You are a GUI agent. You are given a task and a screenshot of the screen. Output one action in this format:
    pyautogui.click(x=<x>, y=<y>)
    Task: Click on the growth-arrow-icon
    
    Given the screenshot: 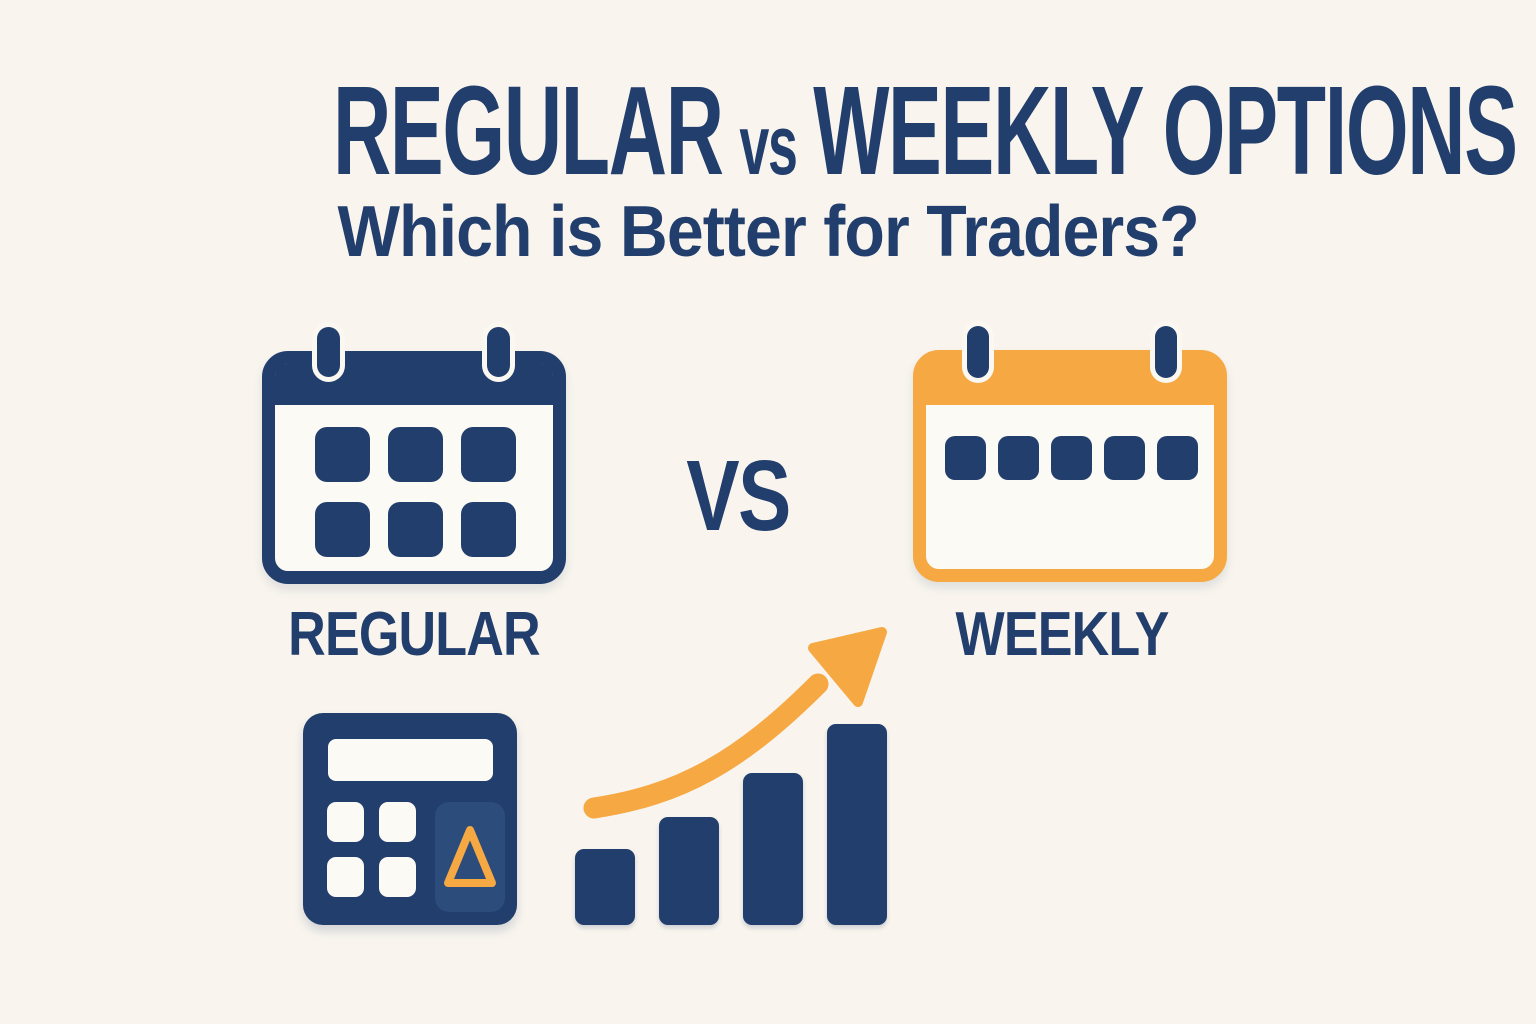 What is the action you would take?
    pyautogui.click(x=735, y=723)
    